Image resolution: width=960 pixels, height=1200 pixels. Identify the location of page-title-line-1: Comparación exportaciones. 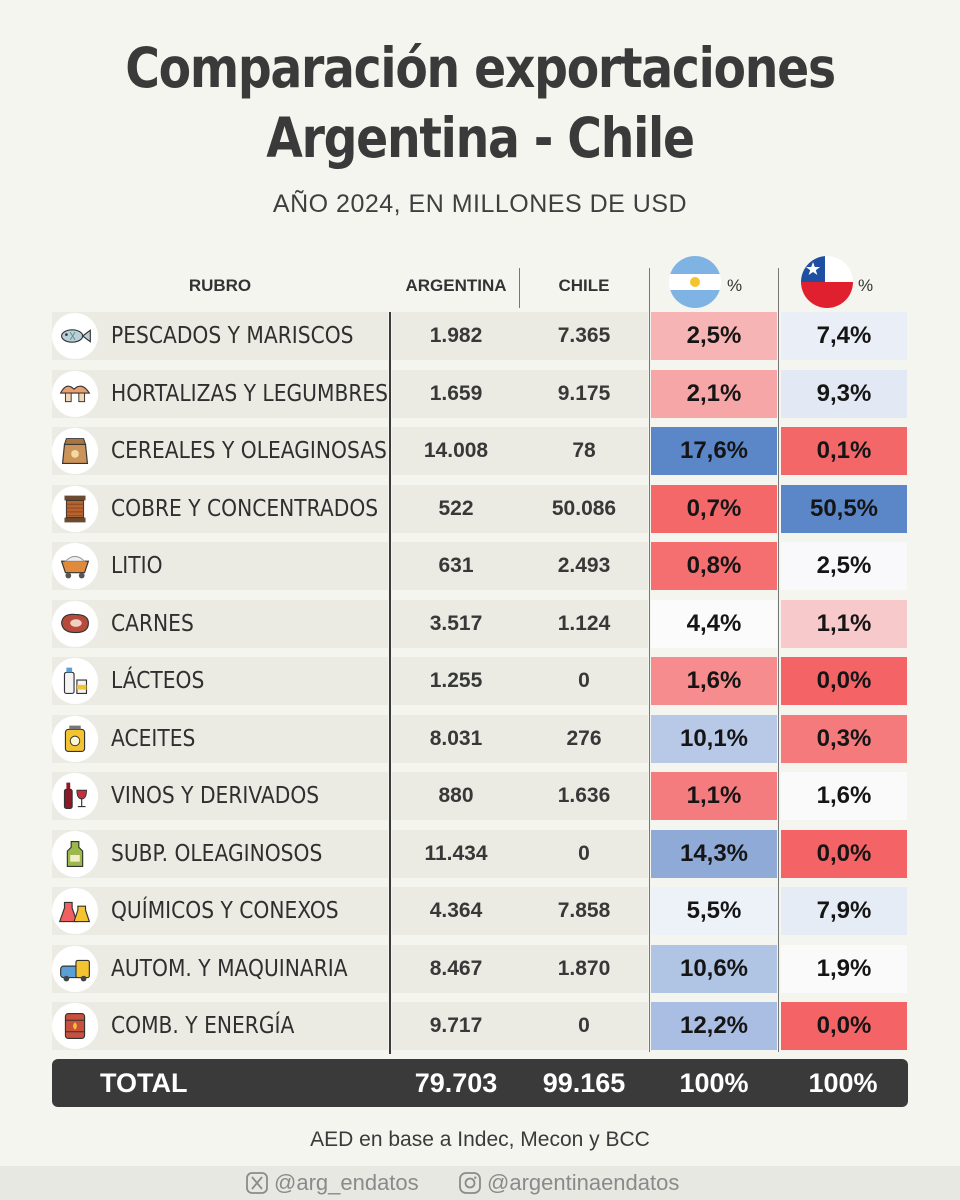
(480, 68).